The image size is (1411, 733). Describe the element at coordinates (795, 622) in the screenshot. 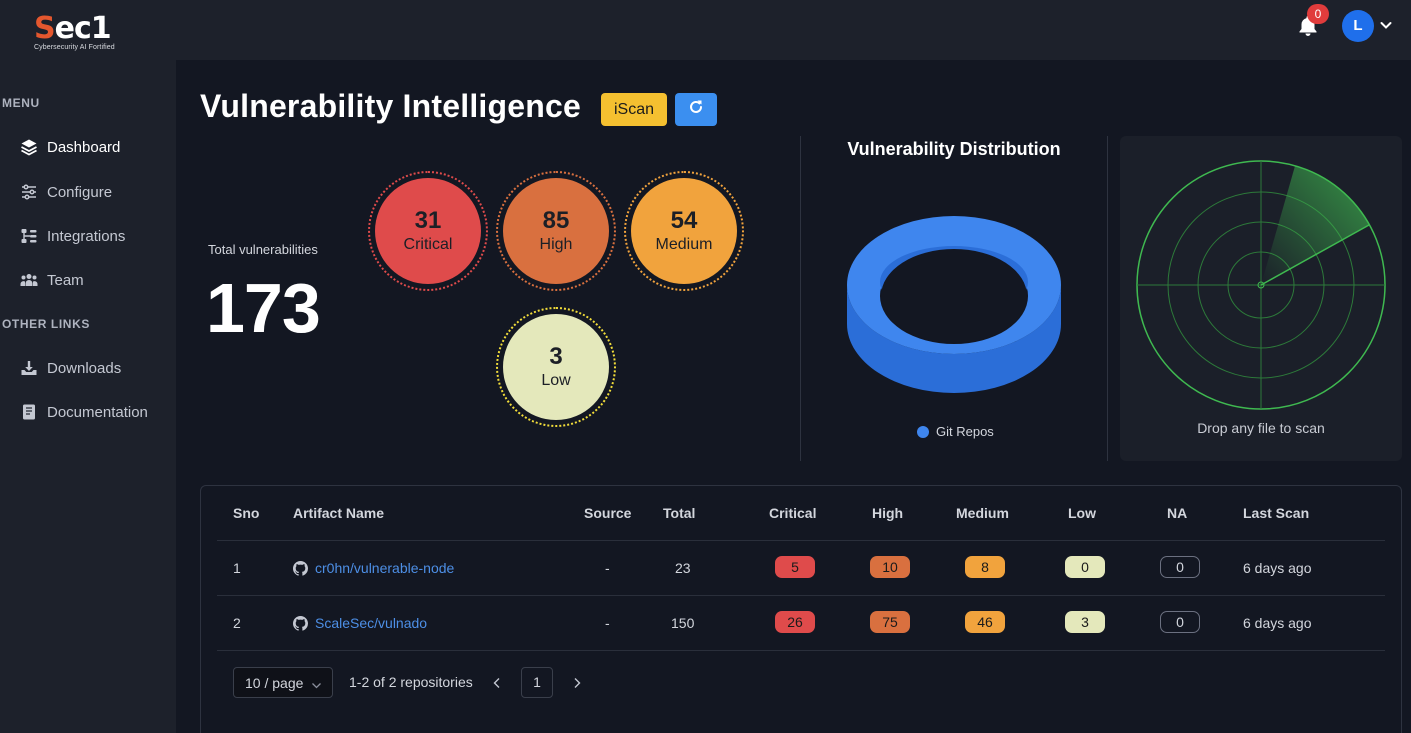

I see `critical-count-badge: 26` at that location.